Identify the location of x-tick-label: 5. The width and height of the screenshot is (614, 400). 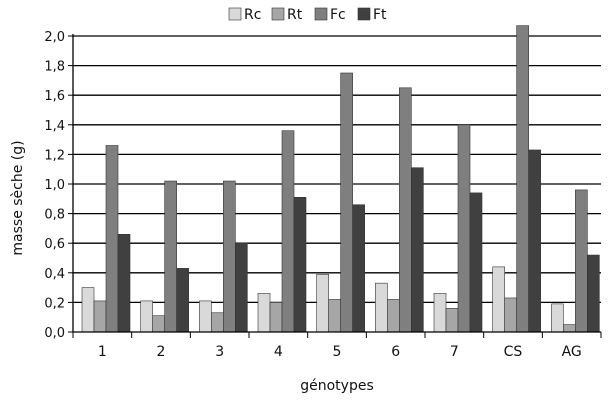
(337, 352).